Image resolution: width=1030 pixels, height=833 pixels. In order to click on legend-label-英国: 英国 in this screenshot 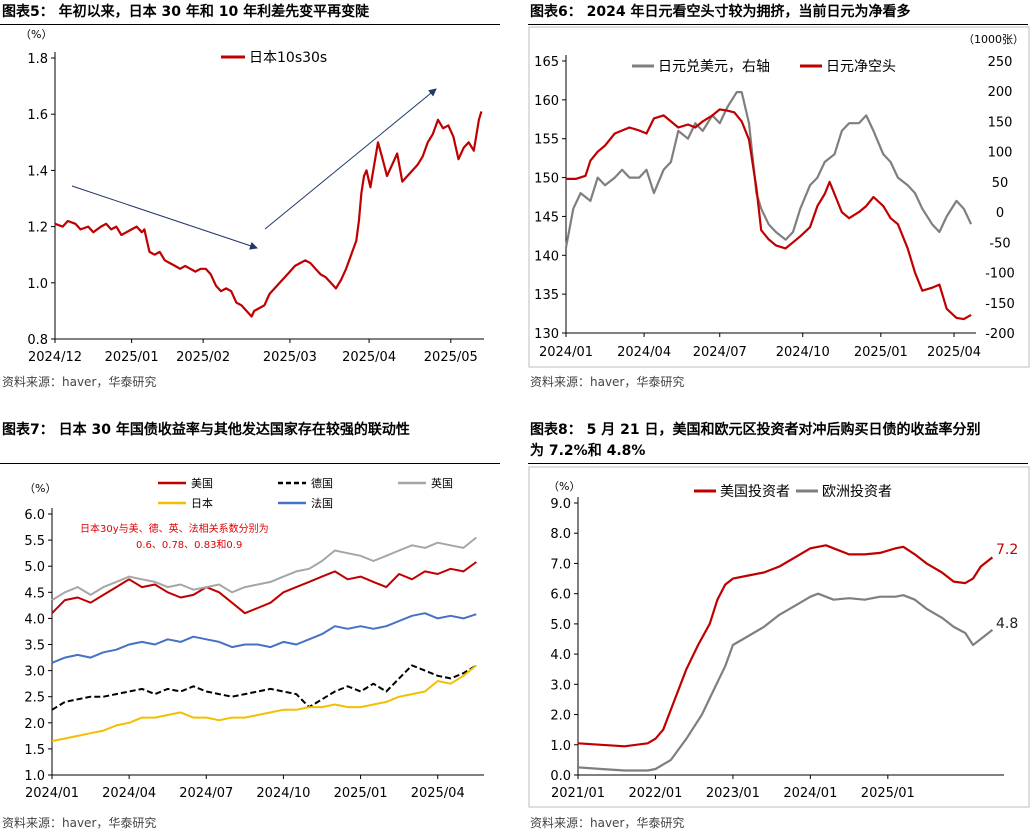, I will do `click(442, 483)`.